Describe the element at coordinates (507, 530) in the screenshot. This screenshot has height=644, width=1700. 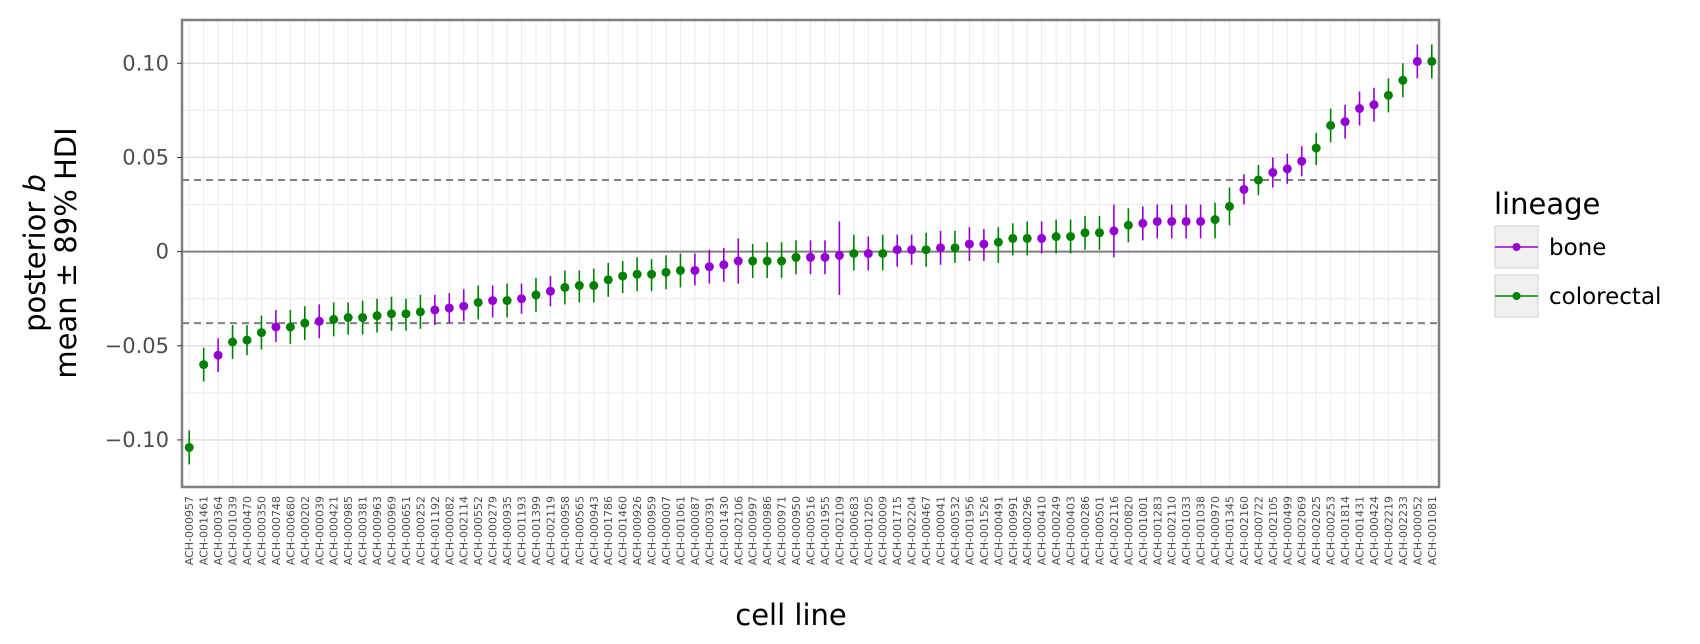
I see `x-tick-label: ACH-000935` at that location.